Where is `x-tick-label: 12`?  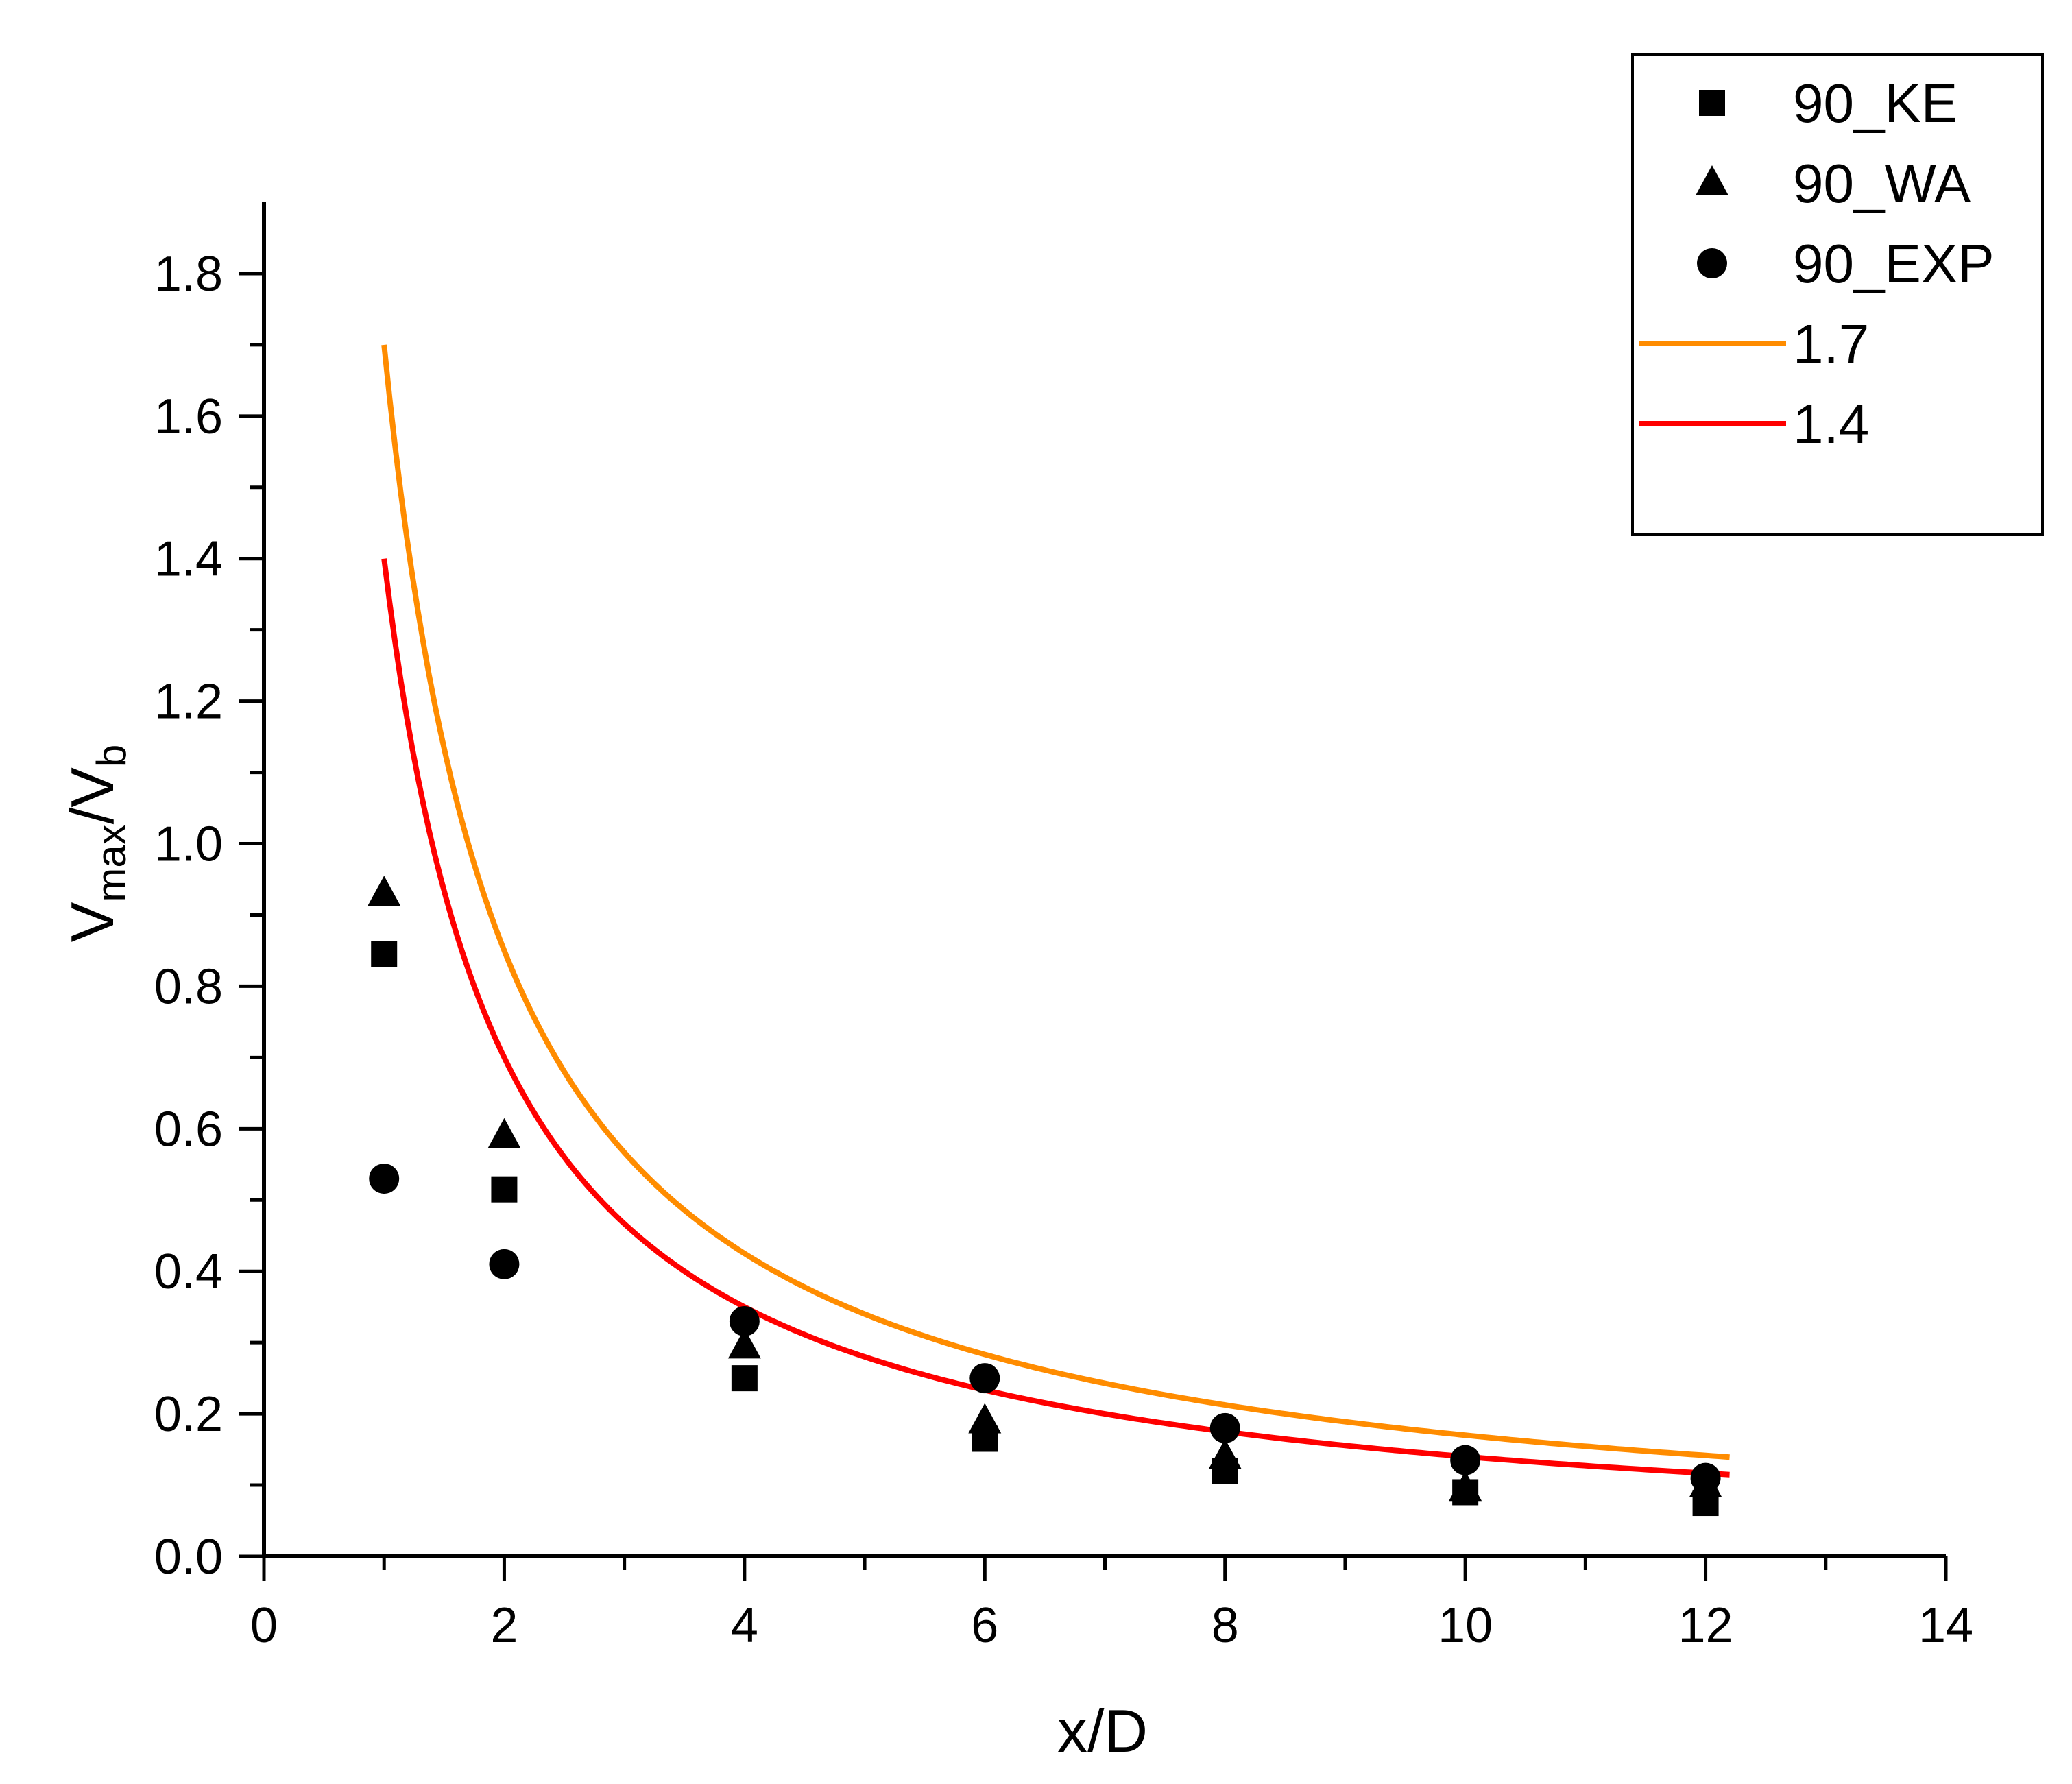
x-tick-label: 12 is located at coordinates (1705, 1625).